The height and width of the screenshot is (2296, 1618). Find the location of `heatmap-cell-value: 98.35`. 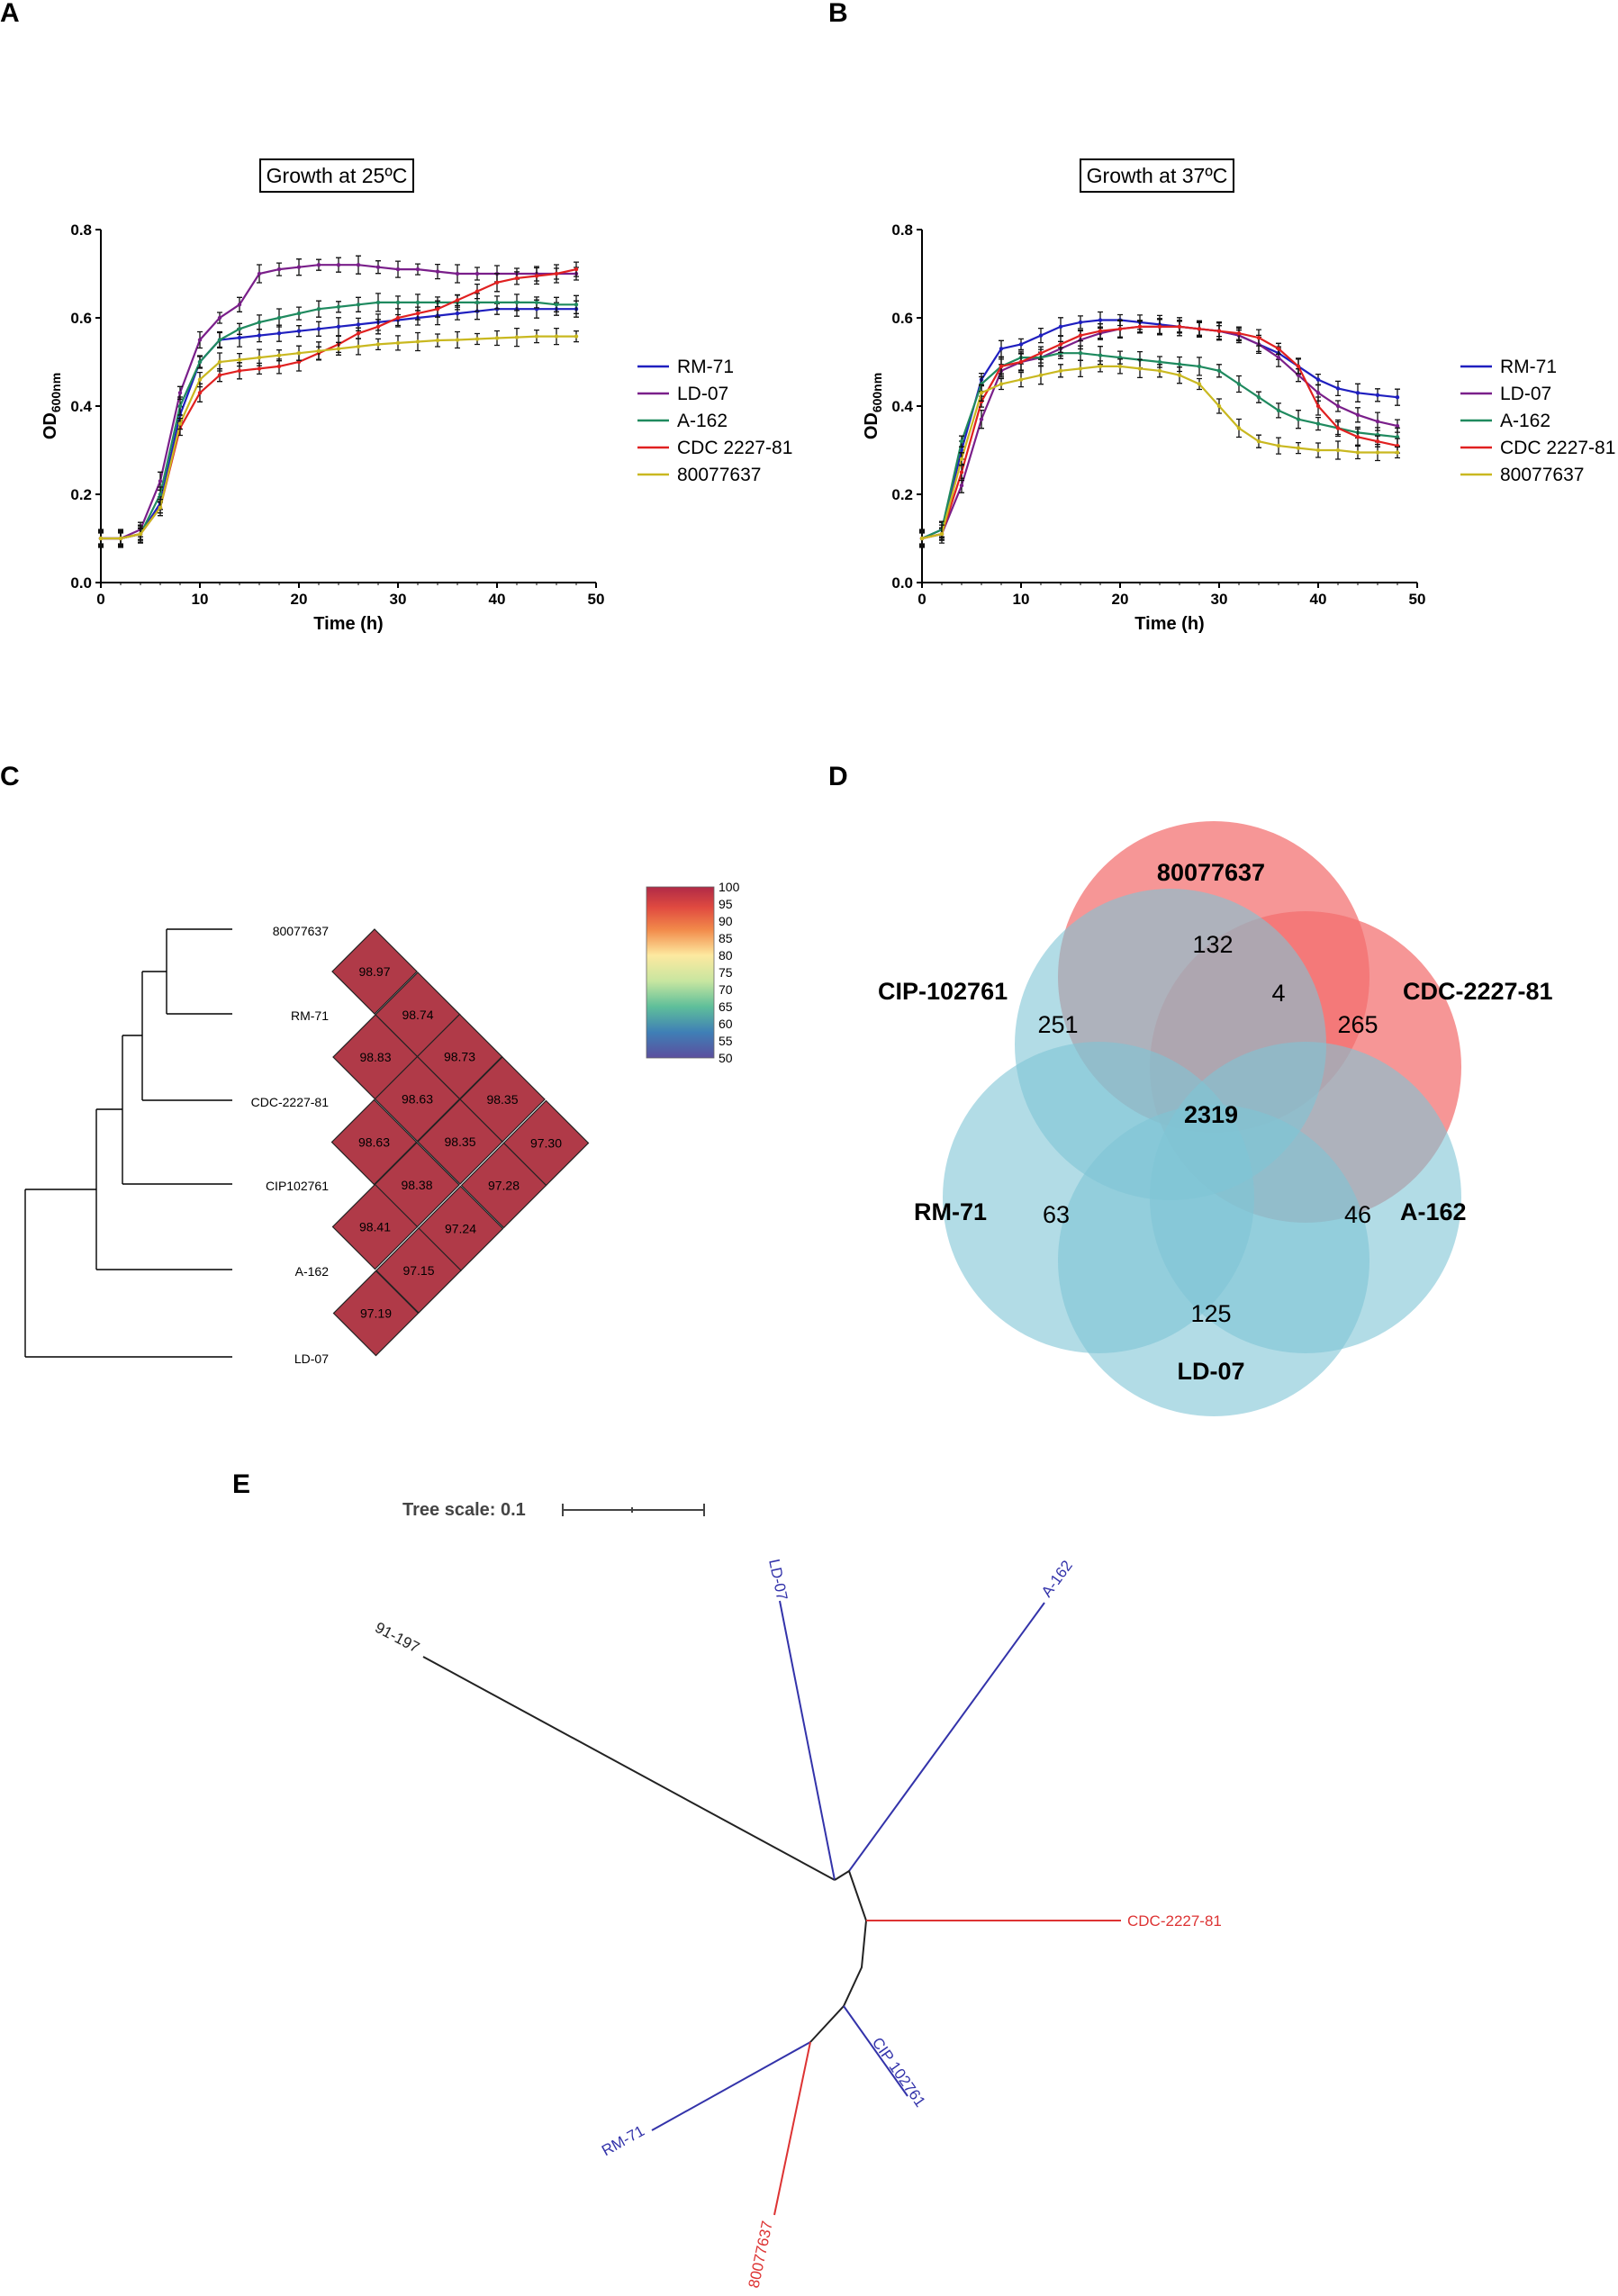

heatmap-cell-value: 98.35 is located at coordinates (502, 1099).